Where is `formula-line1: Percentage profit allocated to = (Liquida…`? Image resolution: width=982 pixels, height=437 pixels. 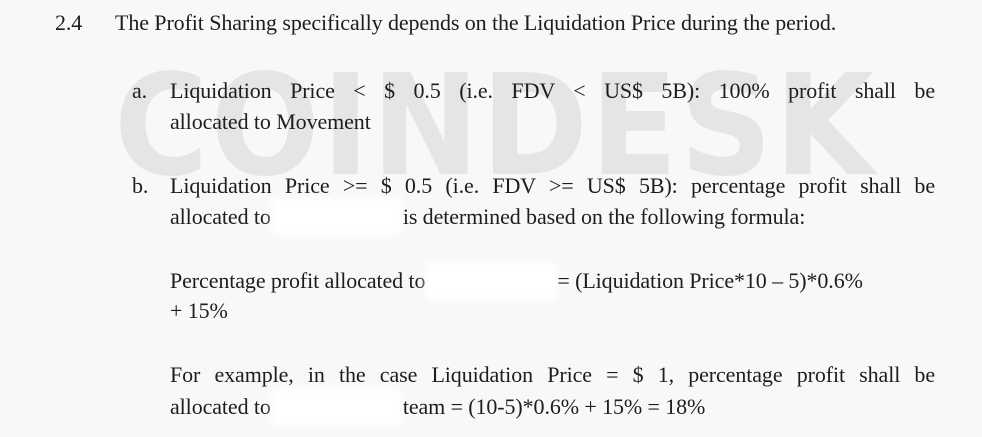 formula-line1: Percentage profit allocated to = (Liquida… is located at coordinates (516, 281).